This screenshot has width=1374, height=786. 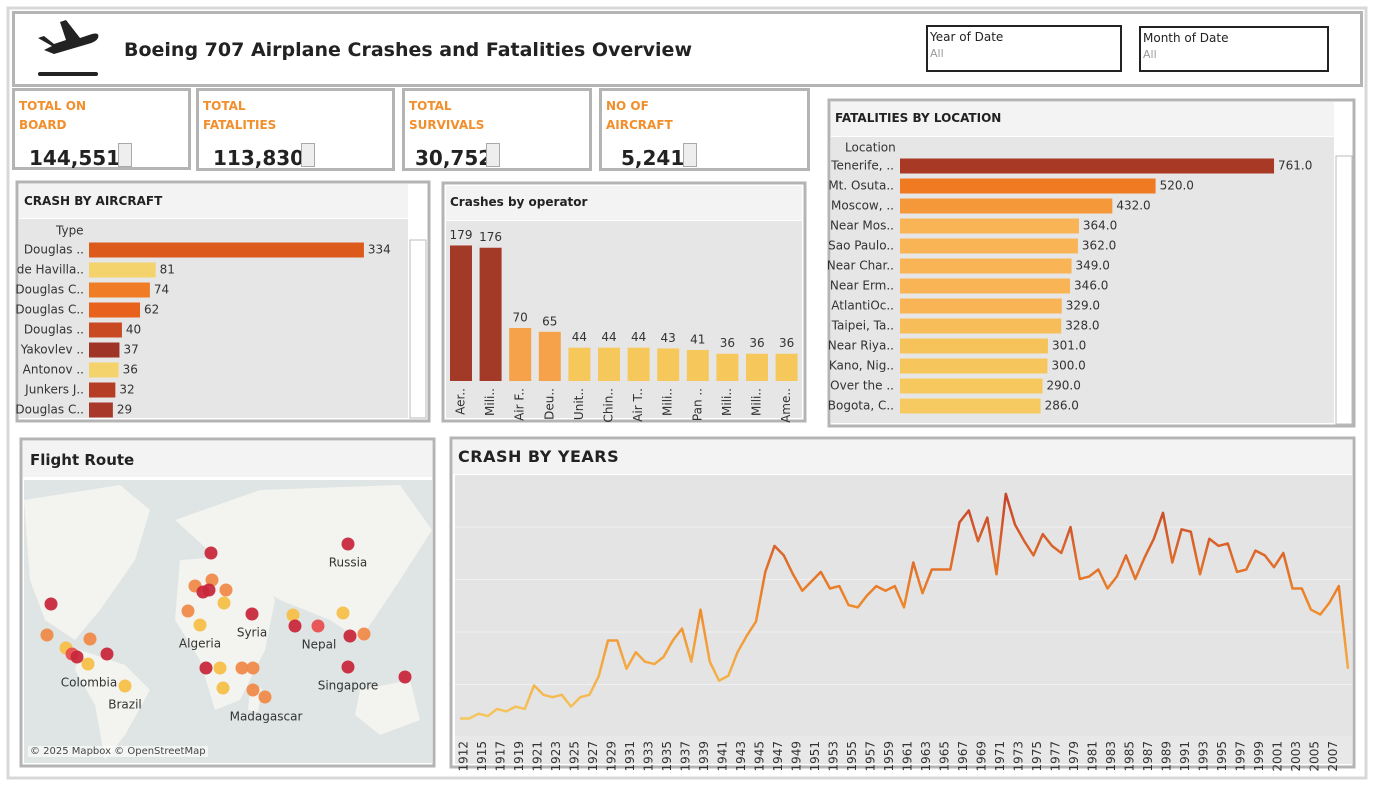 I want to click on x-tick-label: 1919, so click(x=519, y=756).